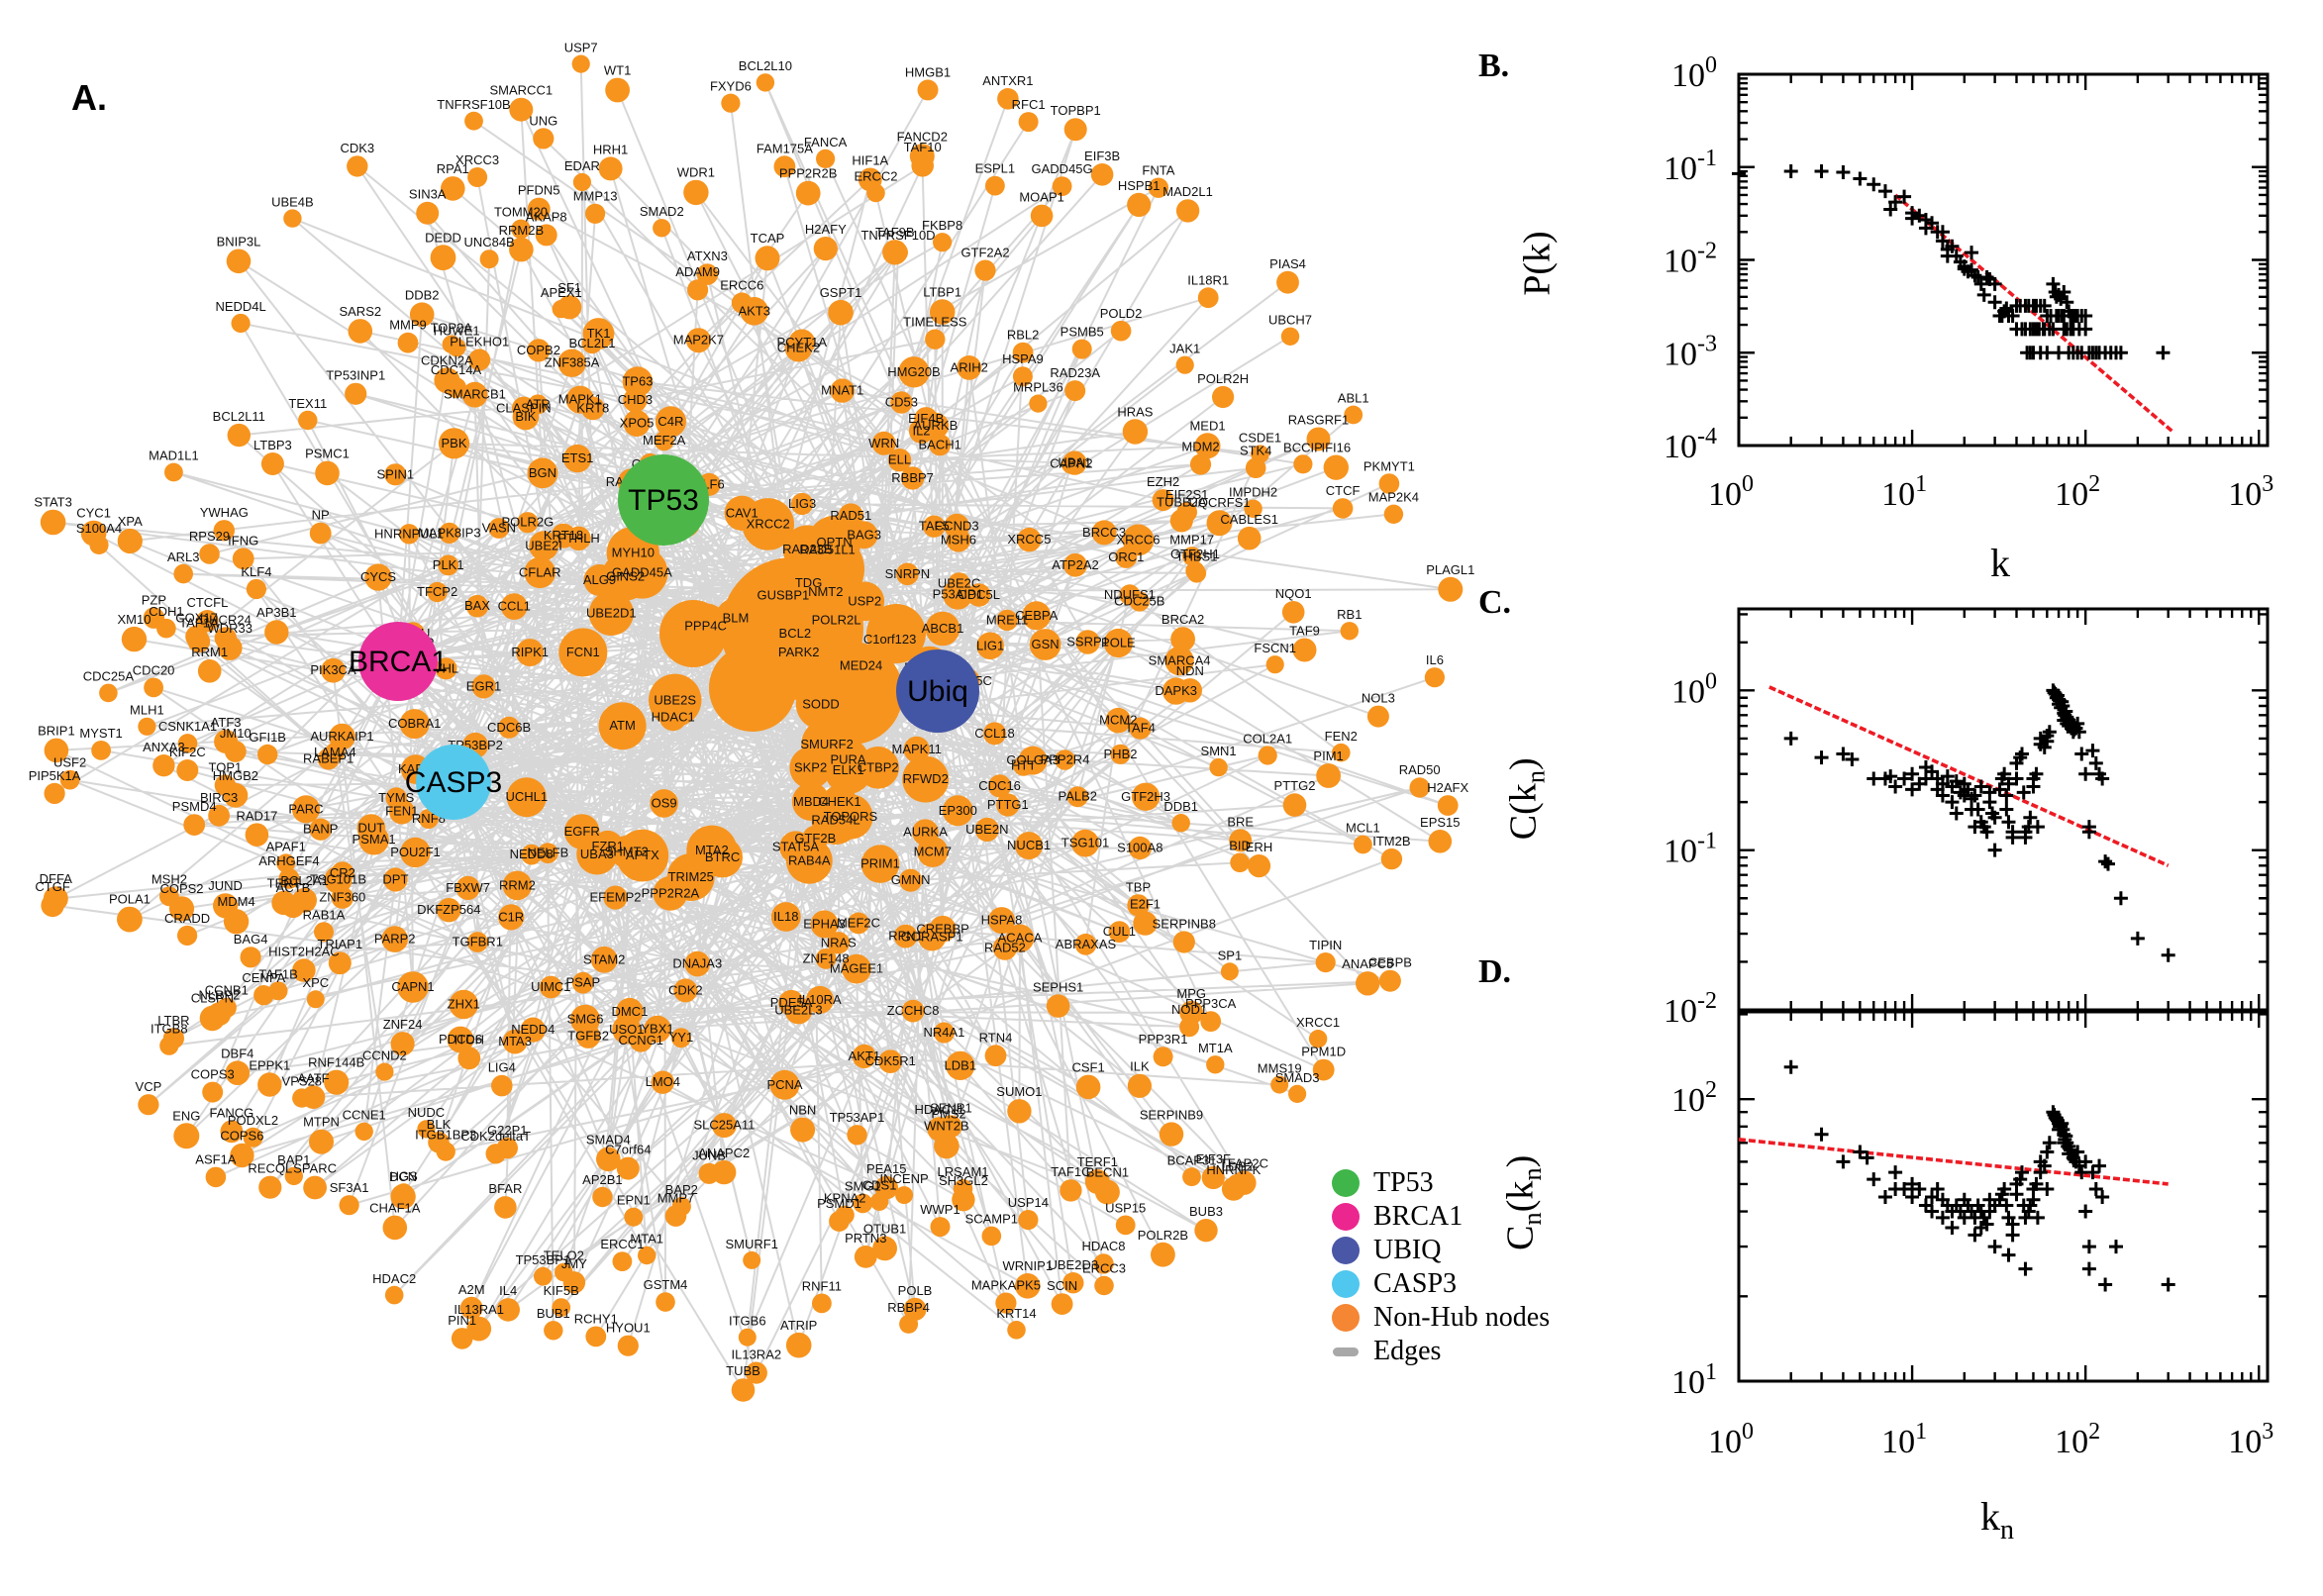 The image size is (2323, 1596). Describe the element at coordinates (1189, 1009) in the screenshot. I see `node-label: NOD1` at that location.